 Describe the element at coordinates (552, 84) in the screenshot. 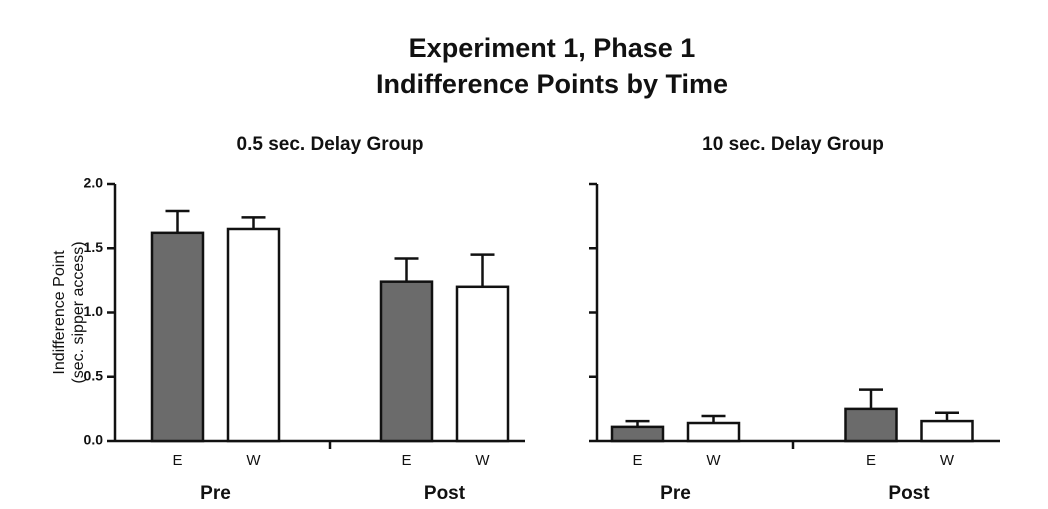

I see `title-line: Indifference Points by Time` at that location.